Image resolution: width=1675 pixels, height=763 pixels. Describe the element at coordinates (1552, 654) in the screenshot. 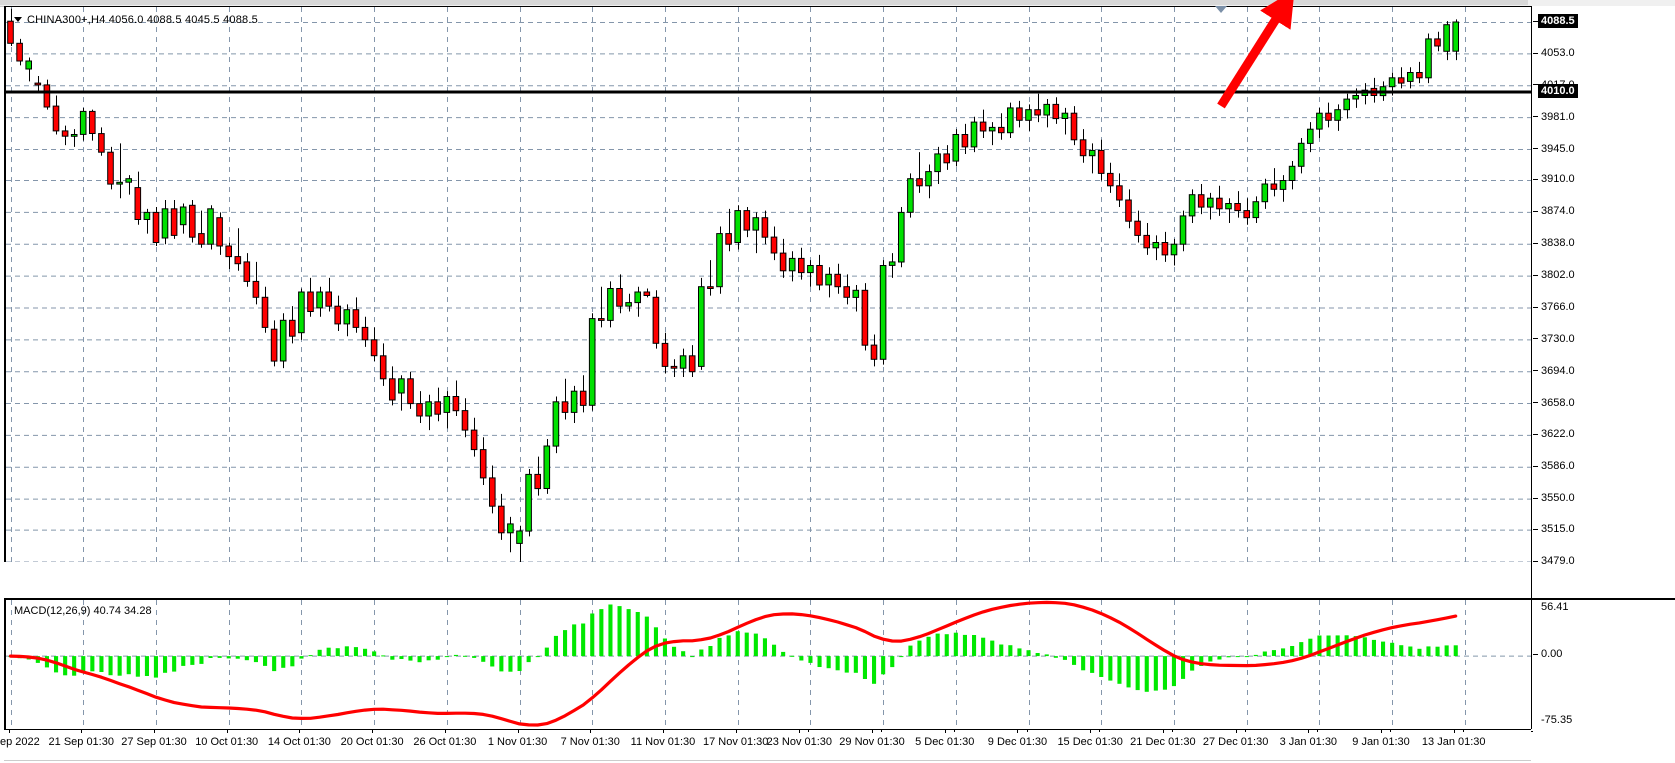

I see `macd-axis-tick-label: 0.00` at that location.